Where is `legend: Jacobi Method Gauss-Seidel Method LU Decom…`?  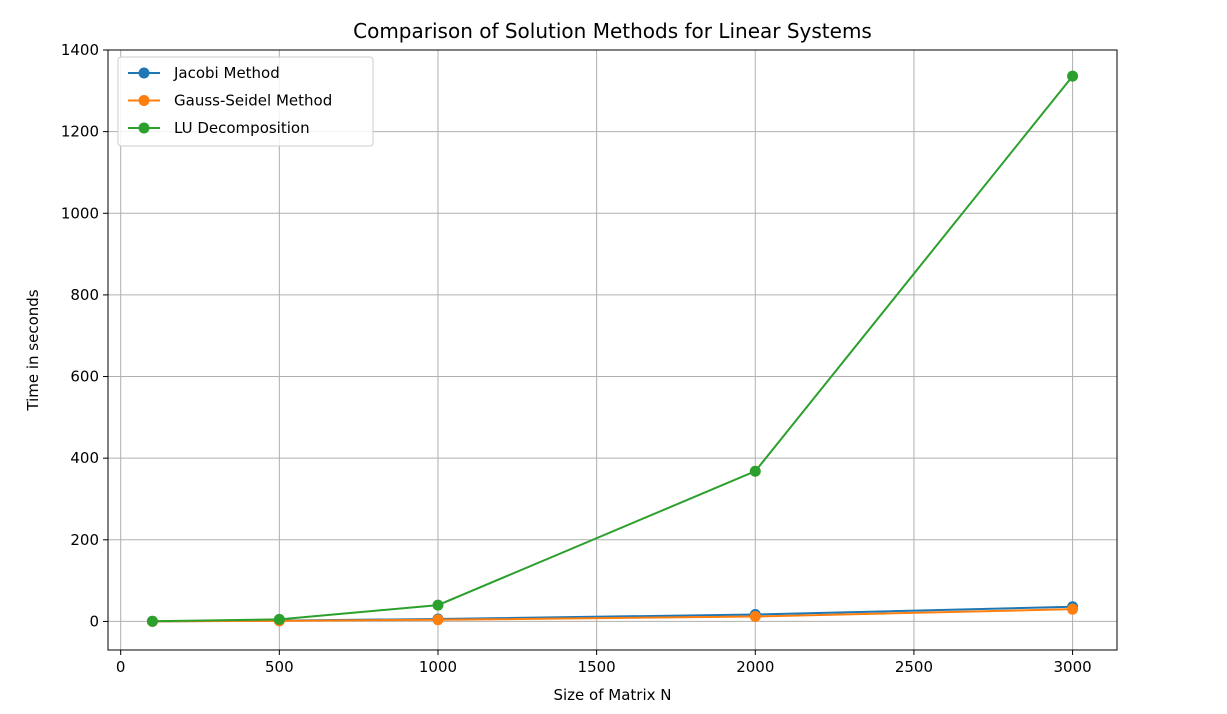
legend: Jacobi Method Gauss-Seidel Method LU Decom… is located at coordinates (245, 101).